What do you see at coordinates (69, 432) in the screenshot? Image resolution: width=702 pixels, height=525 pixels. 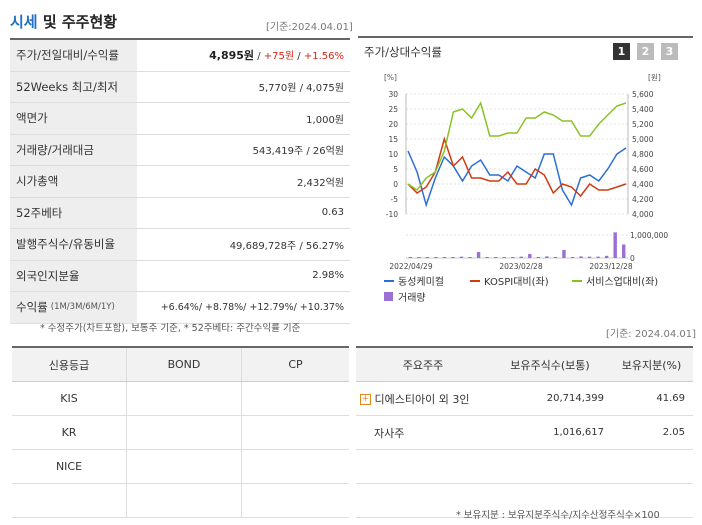 I see `agency-cell: KR` at bounding box center [69, 432].